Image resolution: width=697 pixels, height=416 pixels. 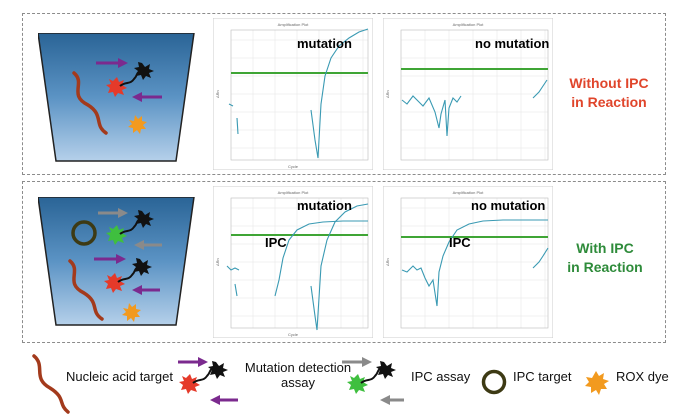 What do you see at coordinates (51, 384) in the screenshot?
I see `nucleic-acid-target-icon` at bounding box center [51, 384].